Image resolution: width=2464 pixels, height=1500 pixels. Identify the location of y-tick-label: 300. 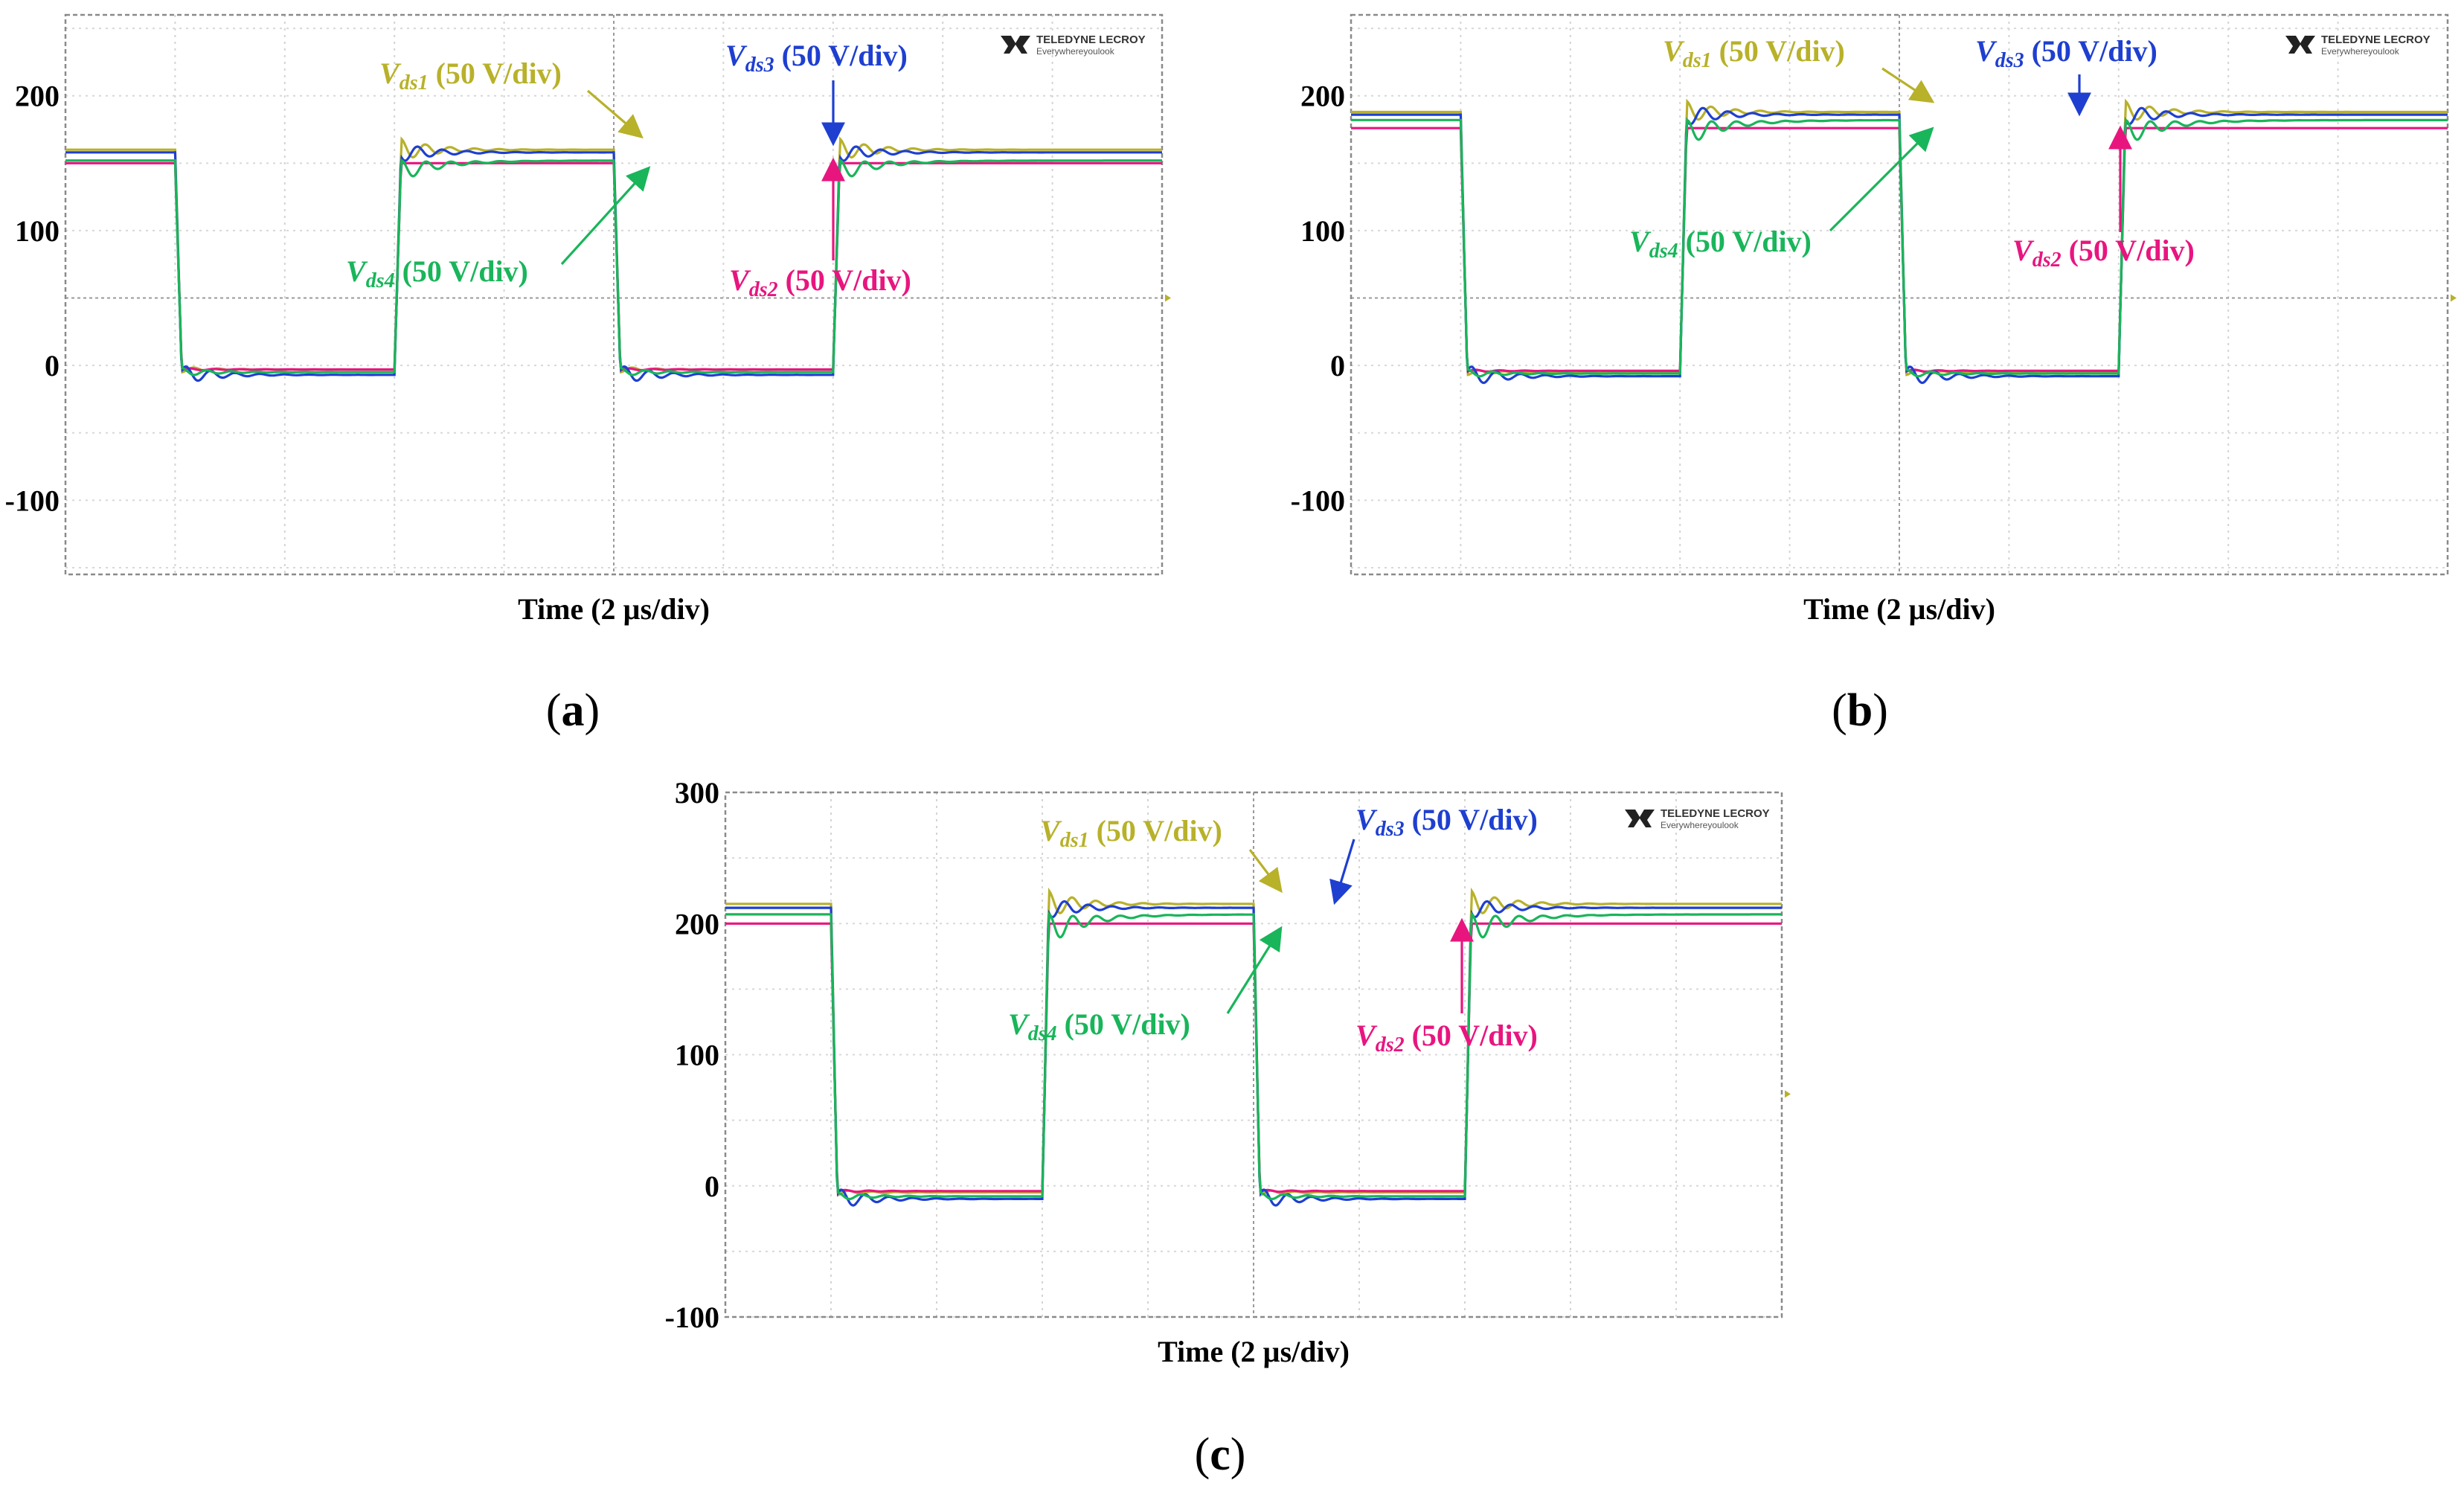
(697, 793).